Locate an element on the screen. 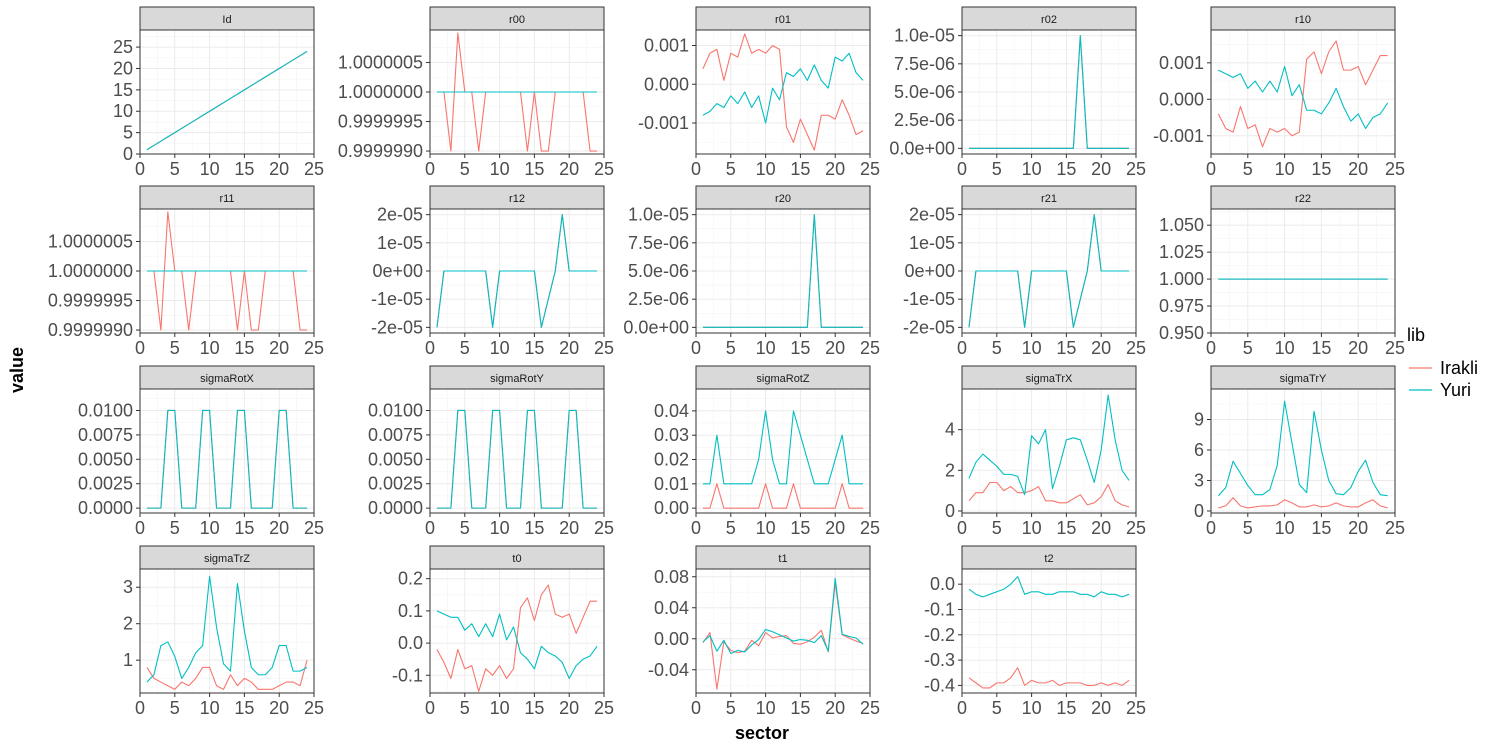 The width and height of the screenshot is (1500, 750). series-line-irakli-sigmatrx is located at coordinates (1049, 494).